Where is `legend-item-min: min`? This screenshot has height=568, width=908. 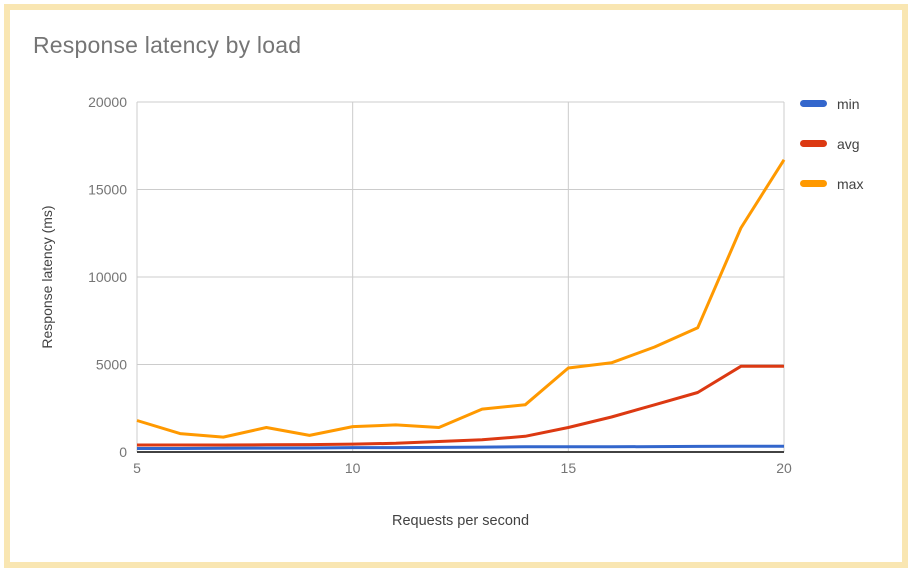 legend-item-min: min is located at coordinates (831, 103).